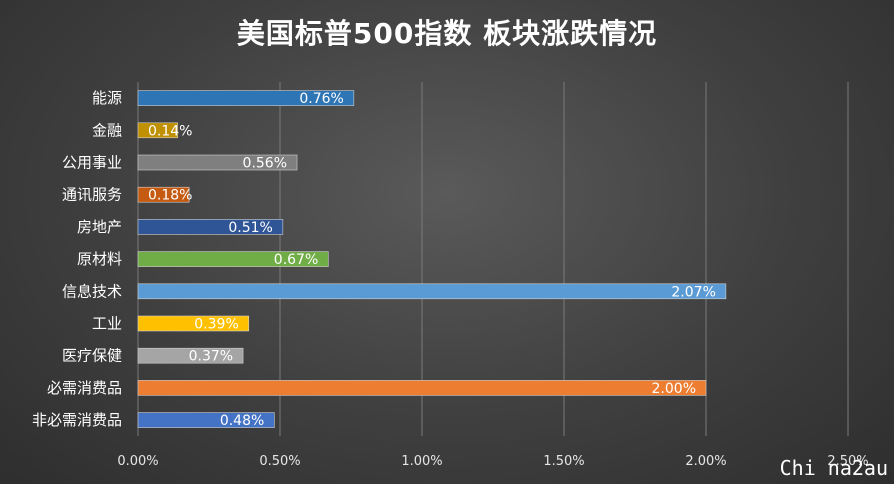 The height and width of the screenshot is (484, 894). I want to click on x-tick-label-1: 0.50%, so click(279, 461).